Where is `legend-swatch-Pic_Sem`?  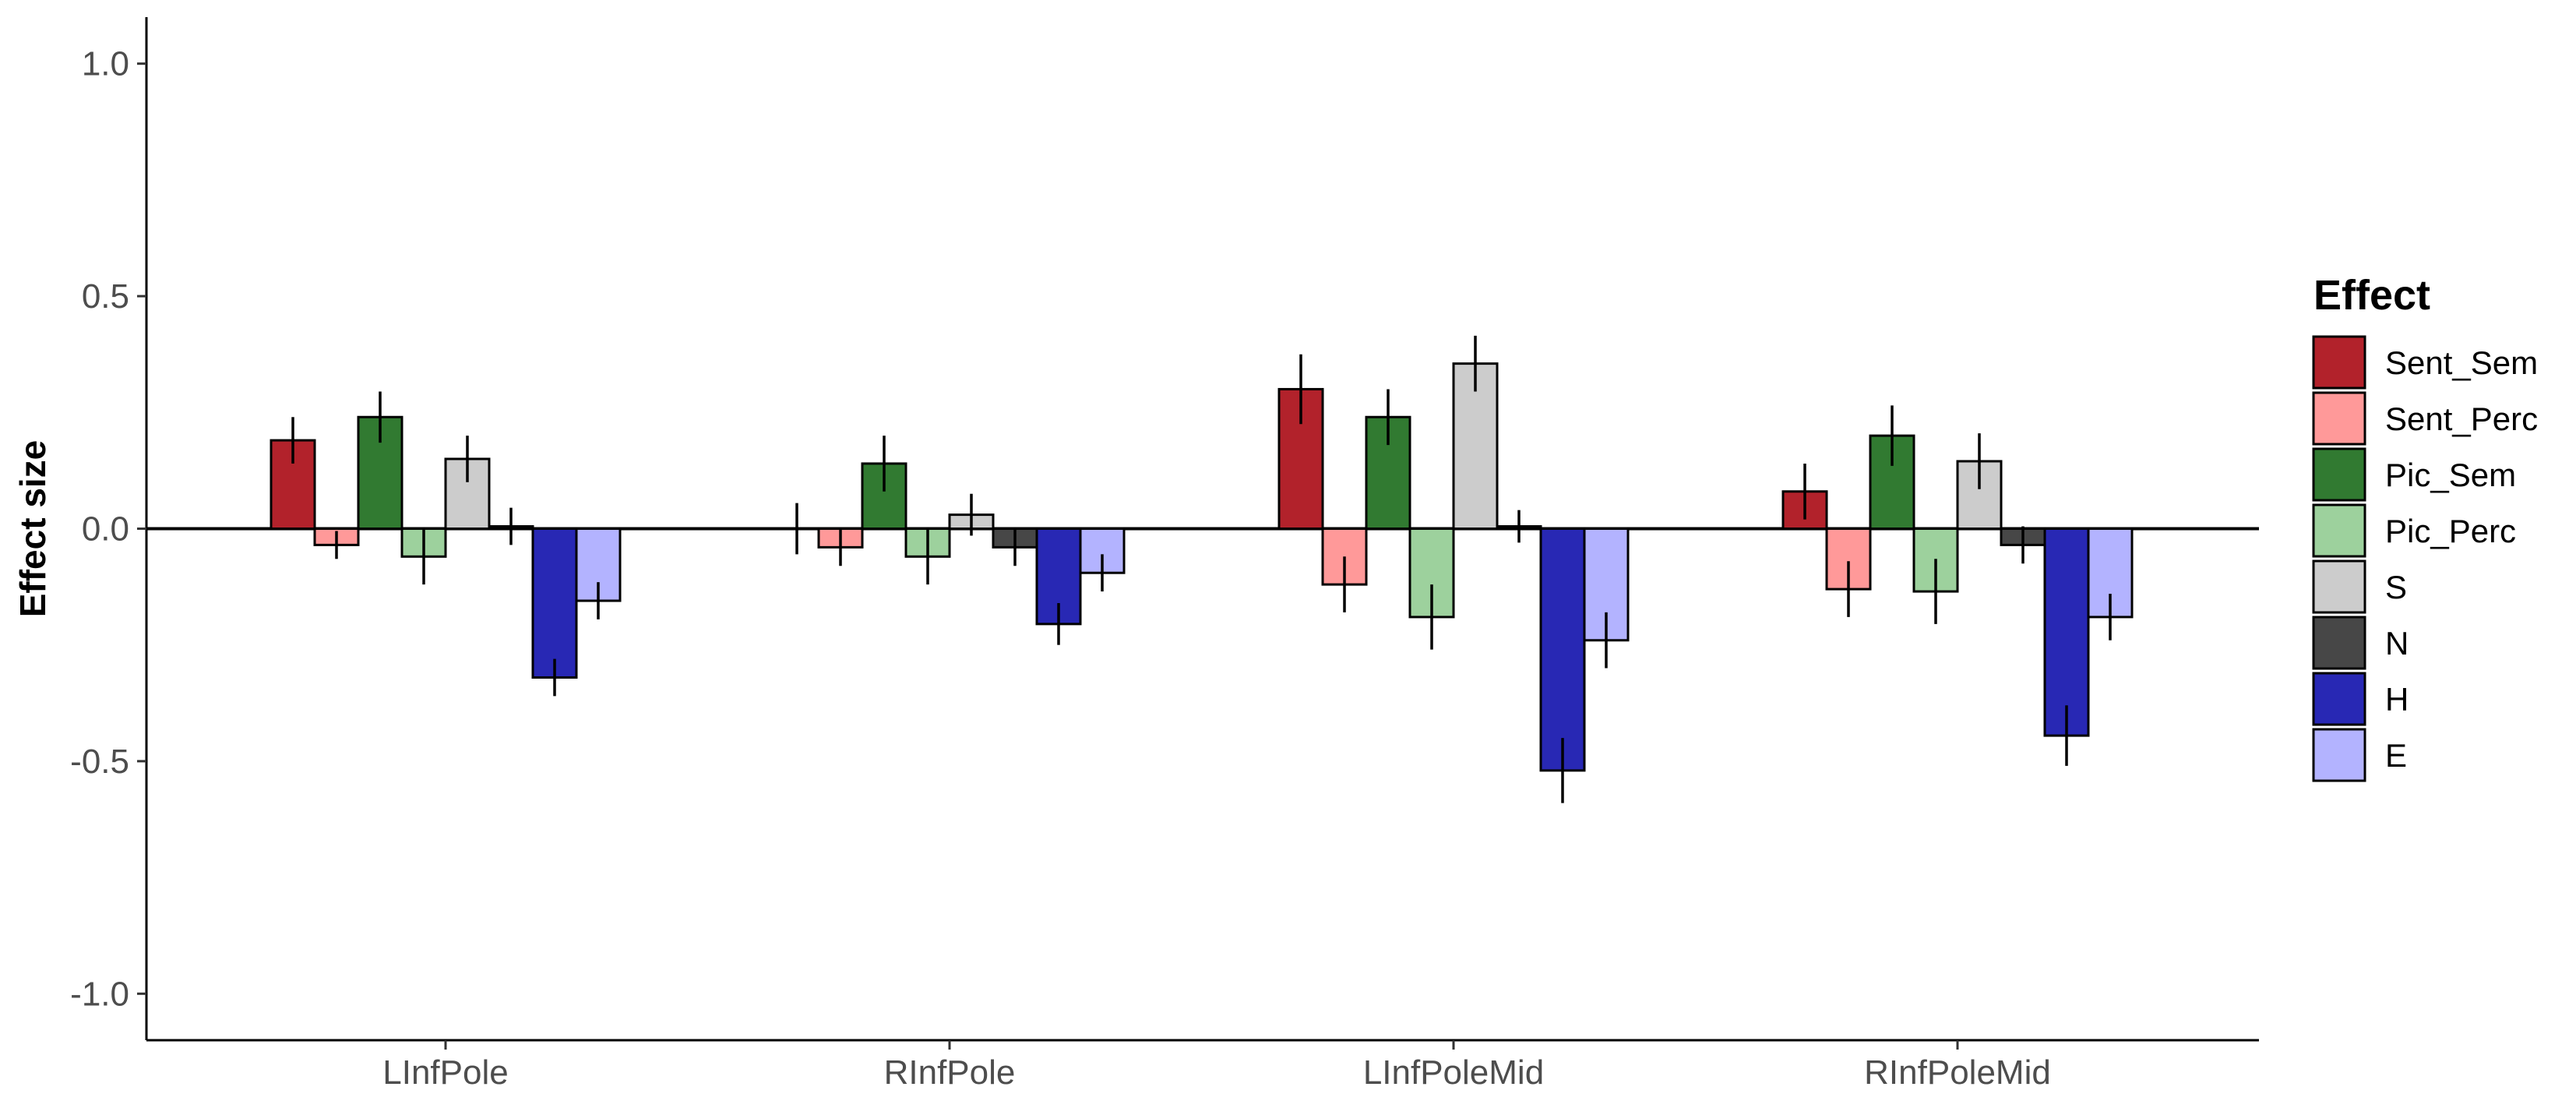 legend-swatch-Pic_Sem is located at coordinates (2339, 474).